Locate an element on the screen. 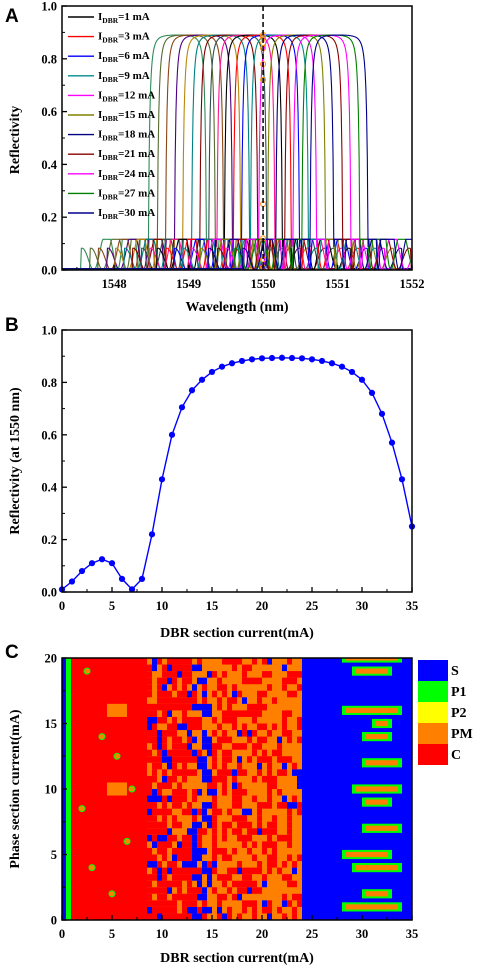  x-tick-label: 20 is located at coordinates (262, 934).